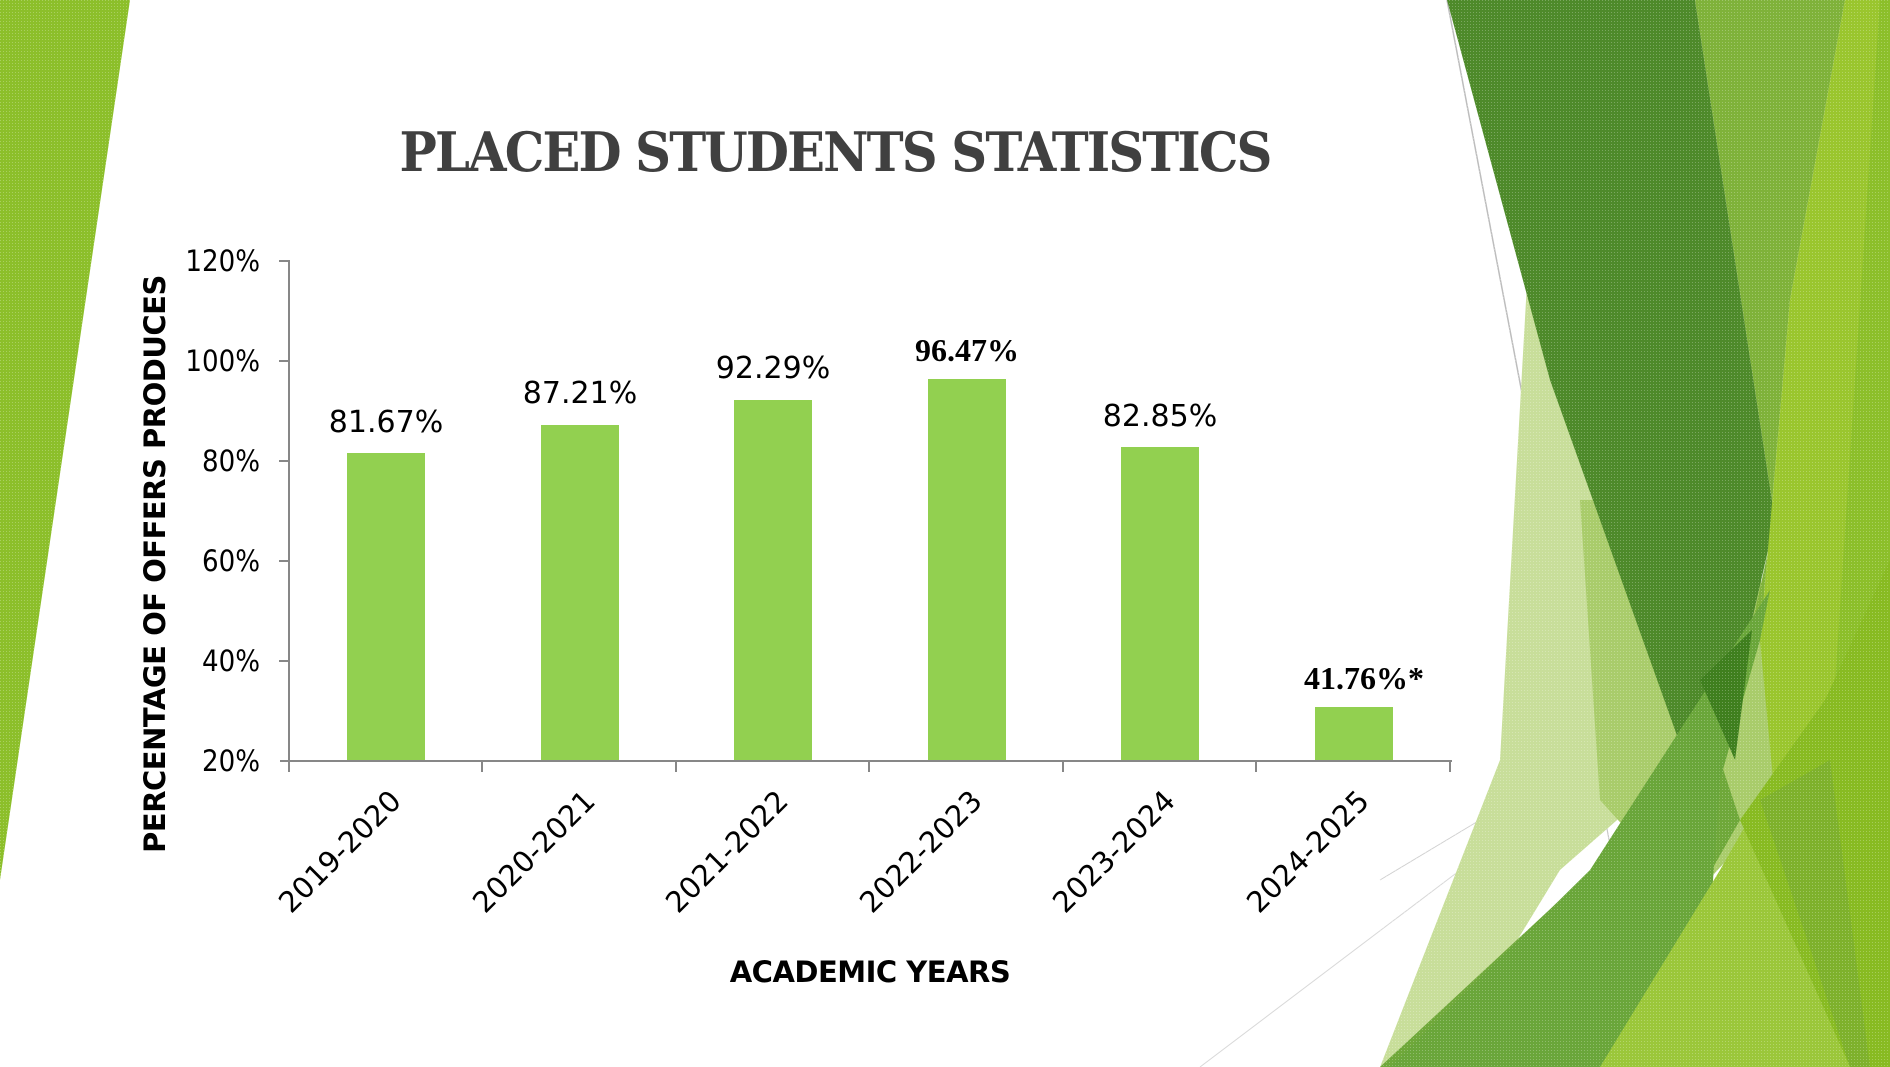 Image resolution: width=1890 pixels, height=1067 pixels. What do you see at coordinates (773, 580) in the screenshot?
I see `bar-2021-2022` at bounding box center [773, 580].